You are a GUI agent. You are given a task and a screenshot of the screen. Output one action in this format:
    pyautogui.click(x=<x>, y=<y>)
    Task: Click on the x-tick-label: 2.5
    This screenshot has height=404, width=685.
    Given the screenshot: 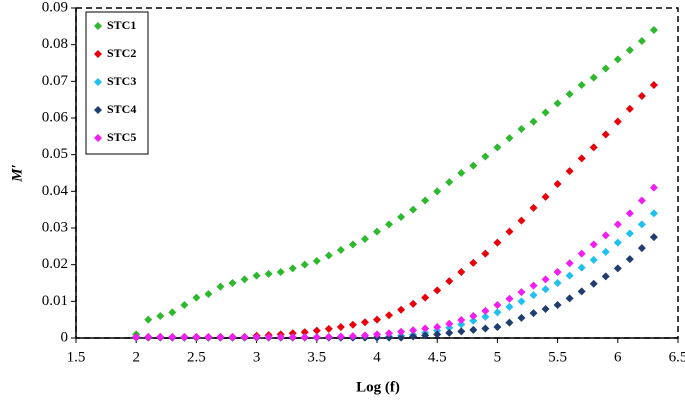 What is the action you would take?
    pyautogui.click(x=196, y=357)
    